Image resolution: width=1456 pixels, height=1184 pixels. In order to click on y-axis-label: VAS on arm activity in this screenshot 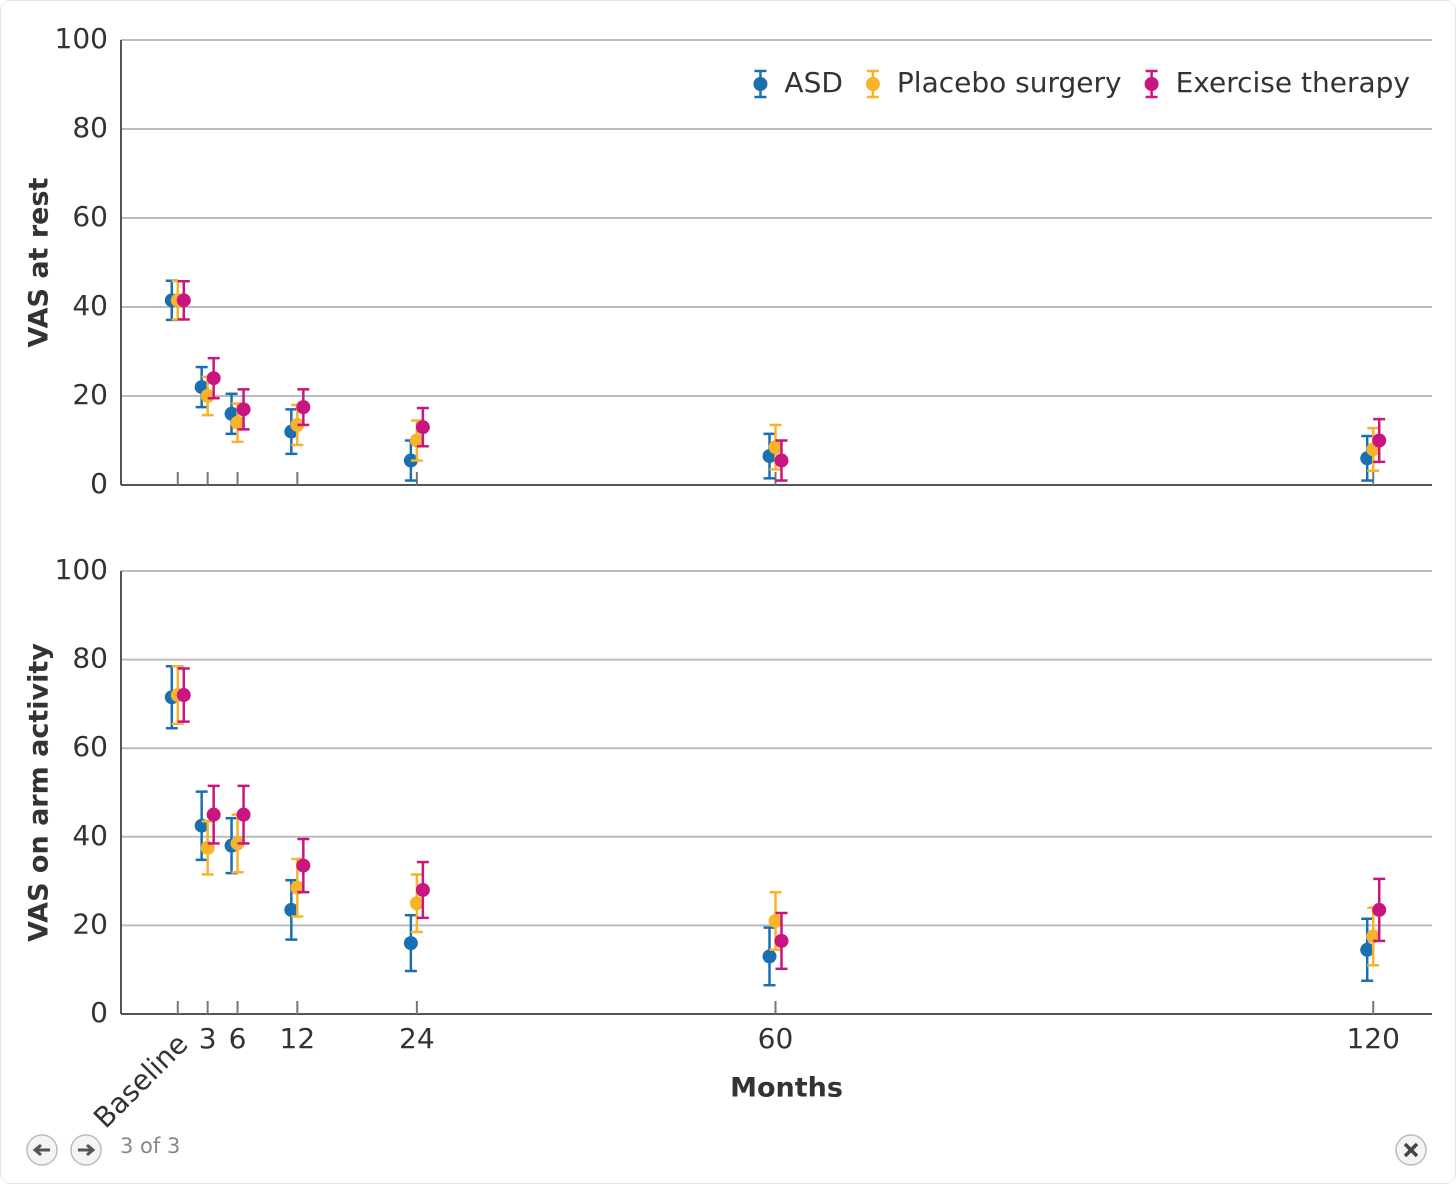, I will do `click(39, 792)`.